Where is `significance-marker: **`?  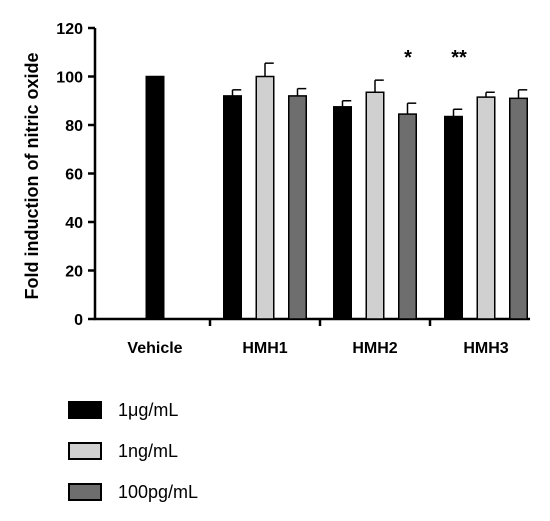 significance-marker: ** is located at coordinates (459, 58).